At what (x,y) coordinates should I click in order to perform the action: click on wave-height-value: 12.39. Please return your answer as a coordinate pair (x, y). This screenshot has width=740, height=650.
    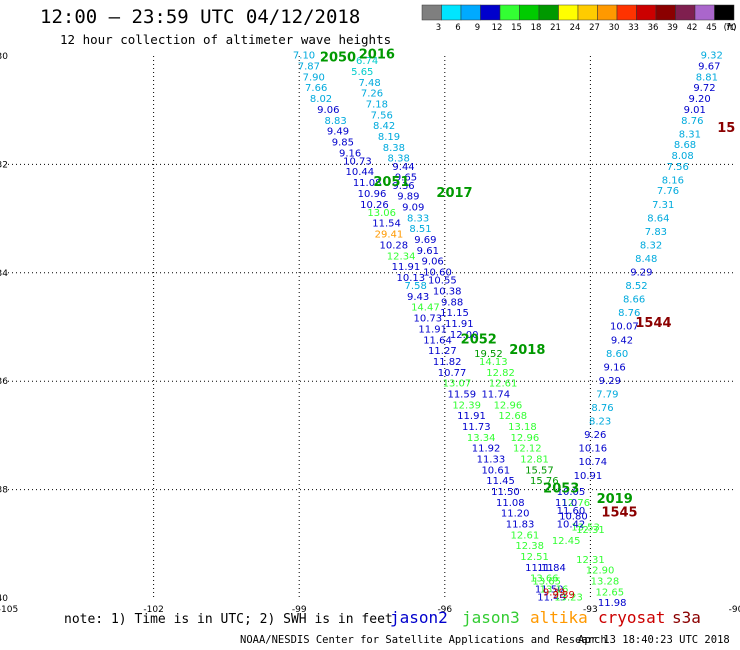
    Looking at the image, I should click on (466, 405).